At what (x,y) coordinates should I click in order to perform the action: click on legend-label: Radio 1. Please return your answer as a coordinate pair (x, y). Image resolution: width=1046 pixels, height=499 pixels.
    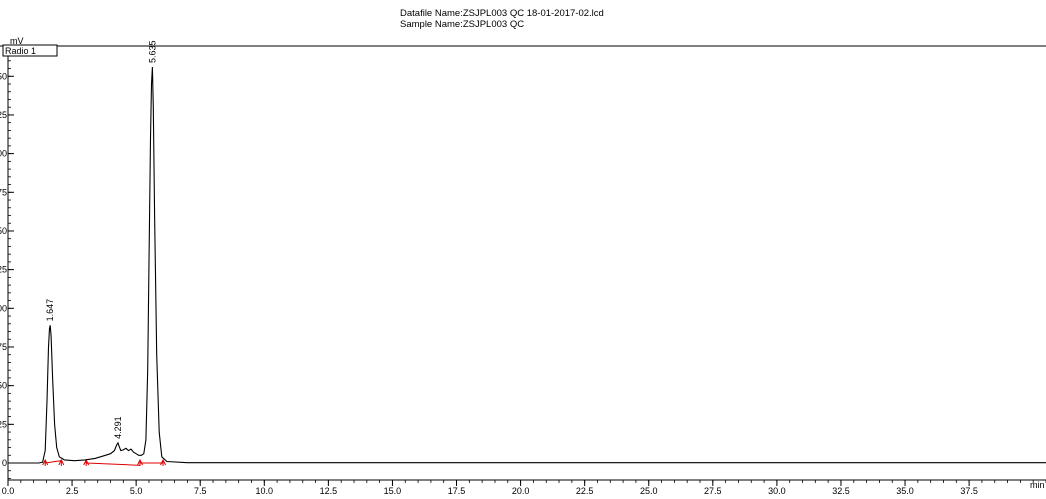
    Looking at the image, I should click on (20, 51).